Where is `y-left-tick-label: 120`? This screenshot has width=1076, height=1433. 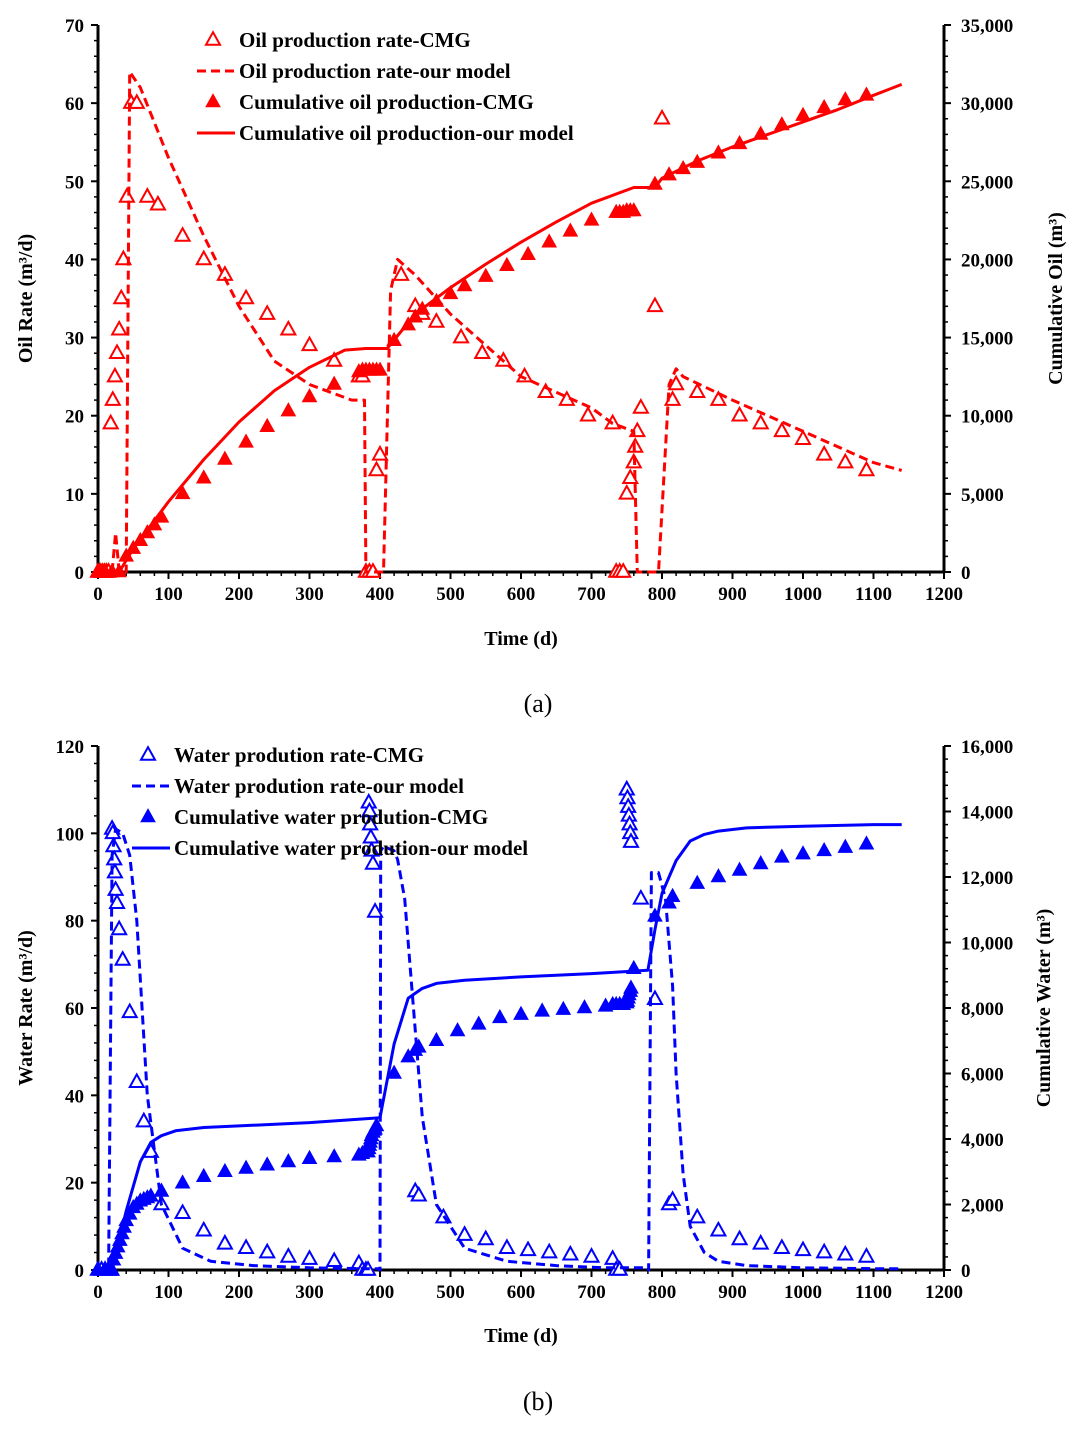 y-left-tick-label: 120 is located at coordinates (70, 747).